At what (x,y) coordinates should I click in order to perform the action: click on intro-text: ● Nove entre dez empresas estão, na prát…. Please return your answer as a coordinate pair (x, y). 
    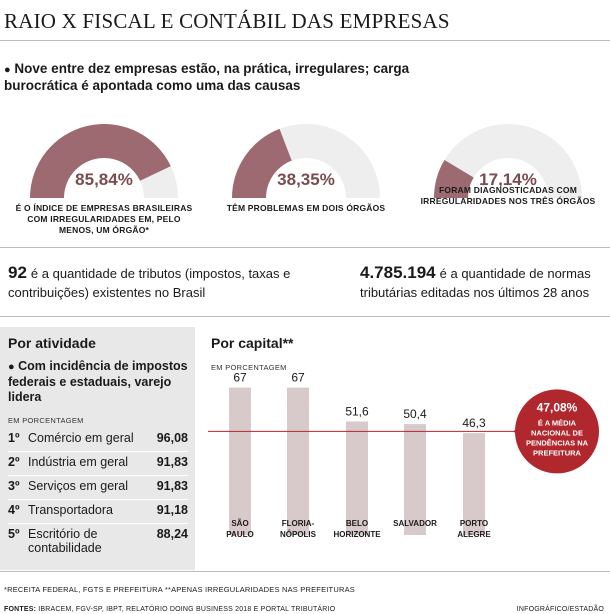
    Looking at the image, I should click on (239, 77).